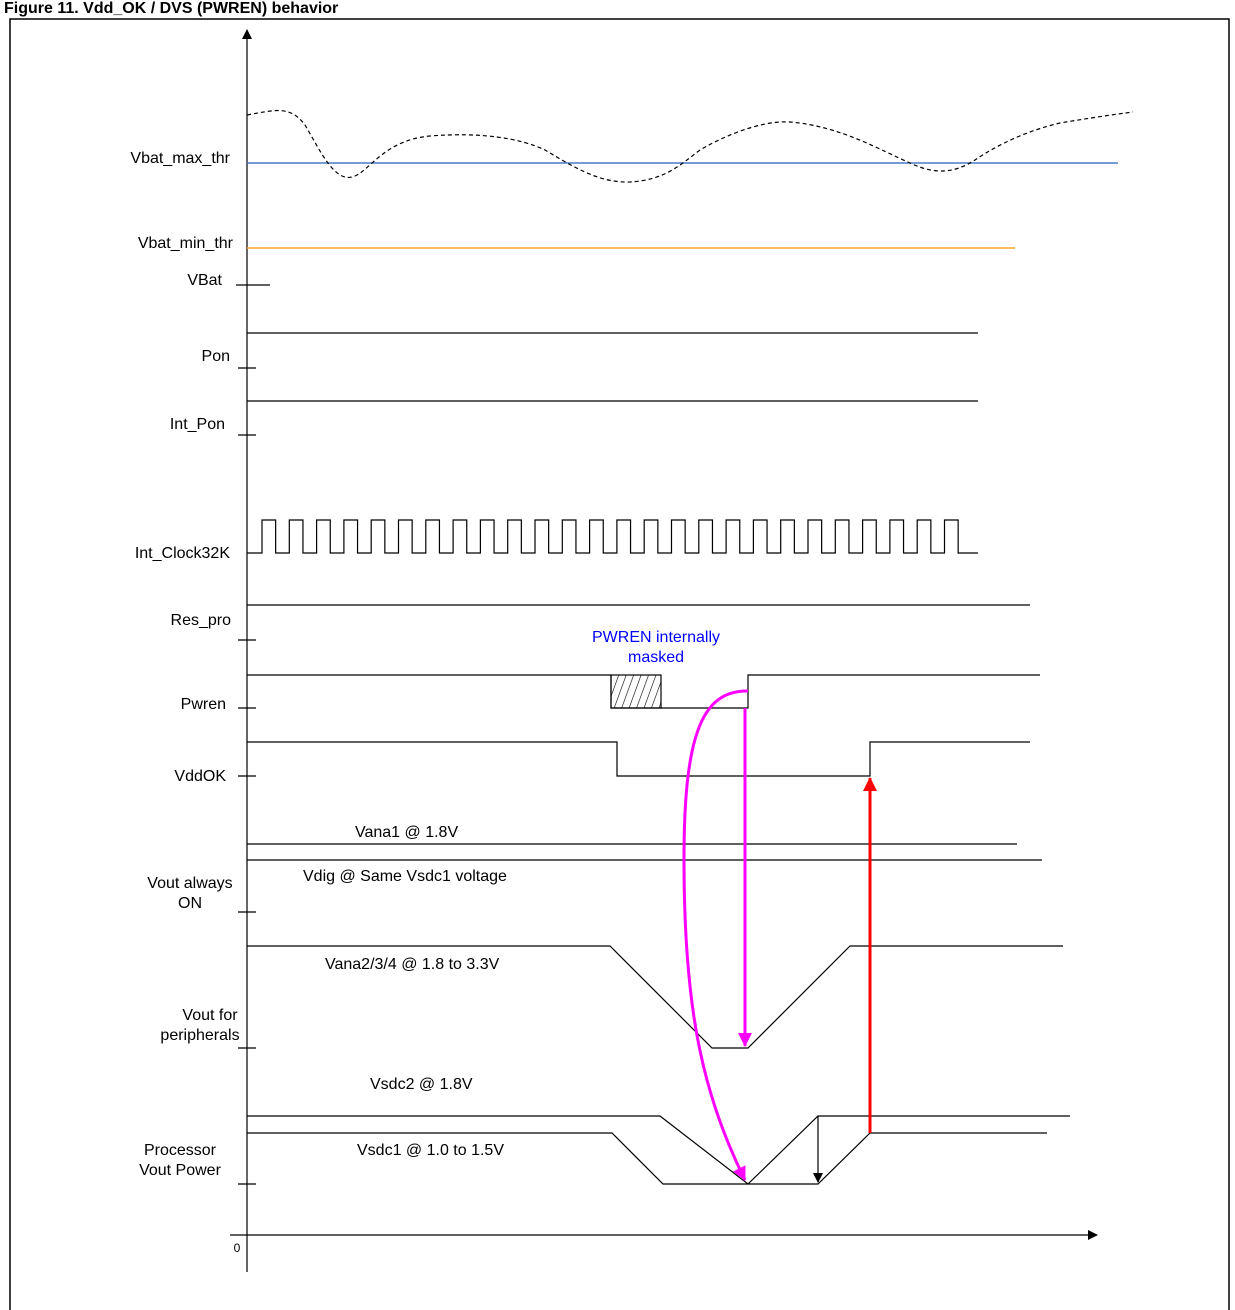  I want to click on pwren-to-vsdc-arrow, so click(715, 935).